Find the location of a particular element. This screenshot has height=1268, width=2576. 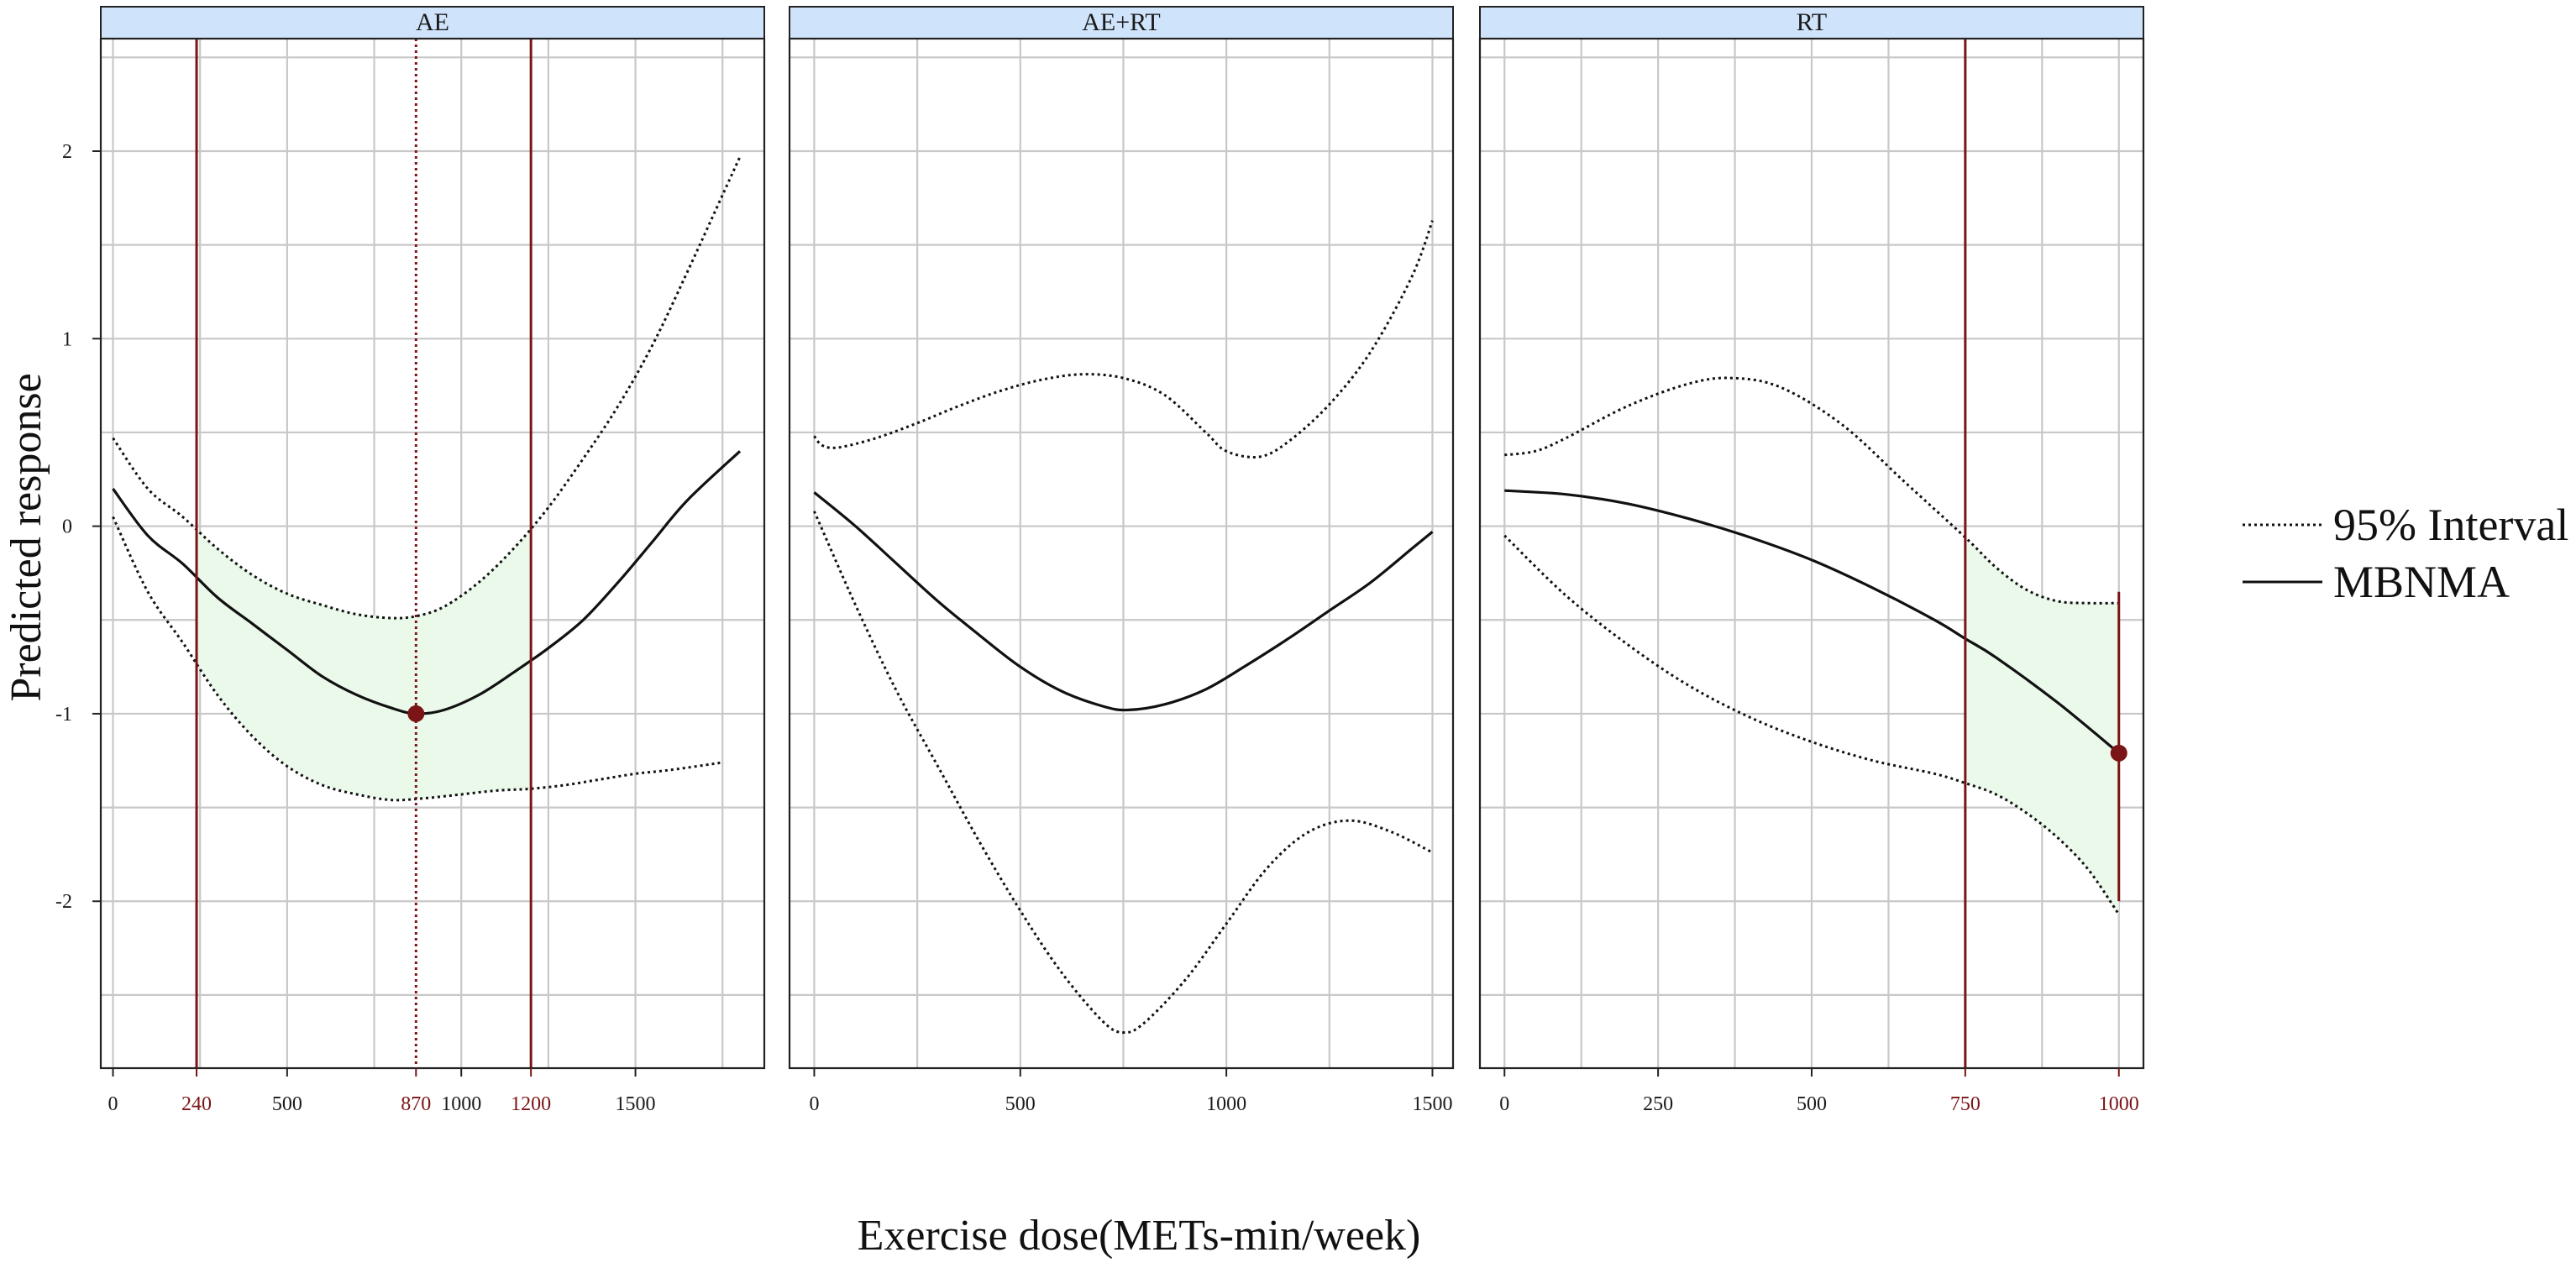

y-axis-title: Predicted response is located at coordinates (26, 537).